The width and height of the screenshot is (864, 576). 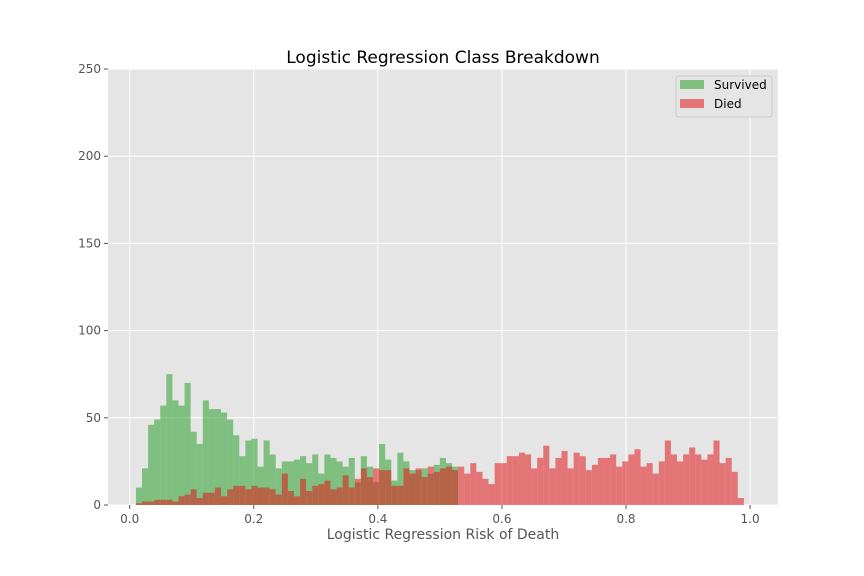 What do you see at coordinates (97, 505) in the screenshot?
I see `y-tick-label: 0` at bounding box center [97, 505].